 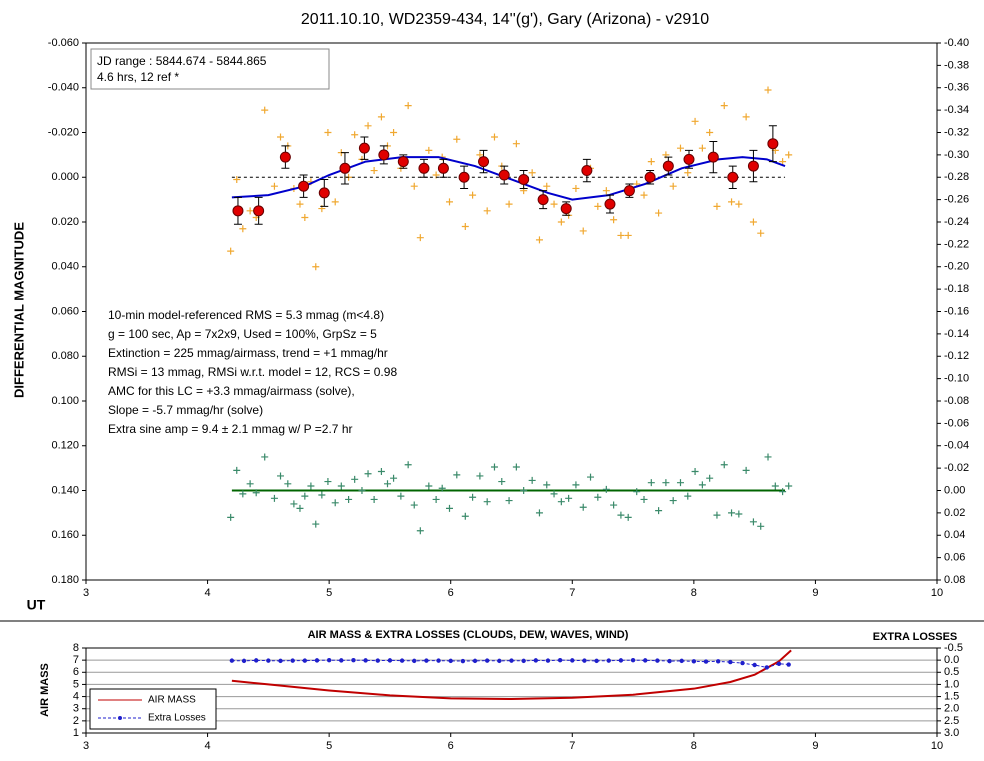 What do you see at coordinates (956, 267) in the screenshot?
I see `y2-tick-label: -0.20` at bounding box center [956, 267].